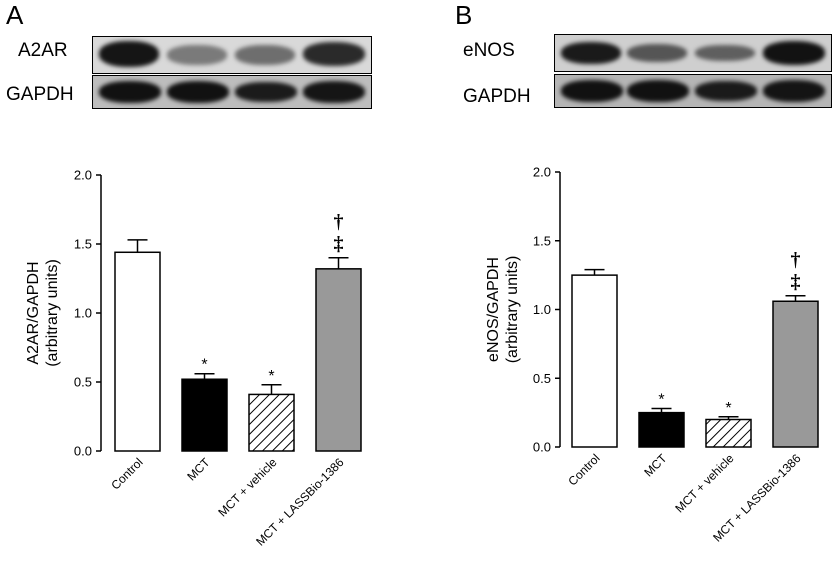  Describe the element at coordinates (43, 313) in the screenshot. I see `y-axis-label: A2AR/GAPDH (arbitrary units)` at that location.